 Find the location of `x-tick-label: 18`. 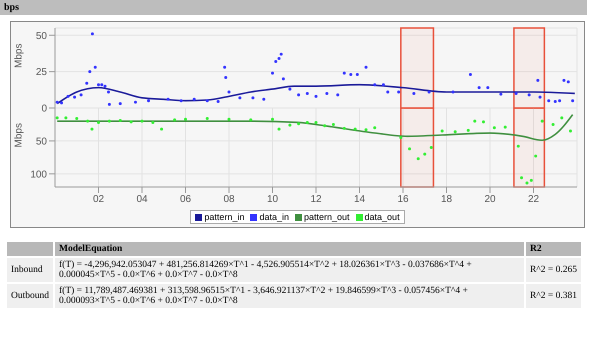

x-tick-label: 18 is located at coordinates (446, 200).